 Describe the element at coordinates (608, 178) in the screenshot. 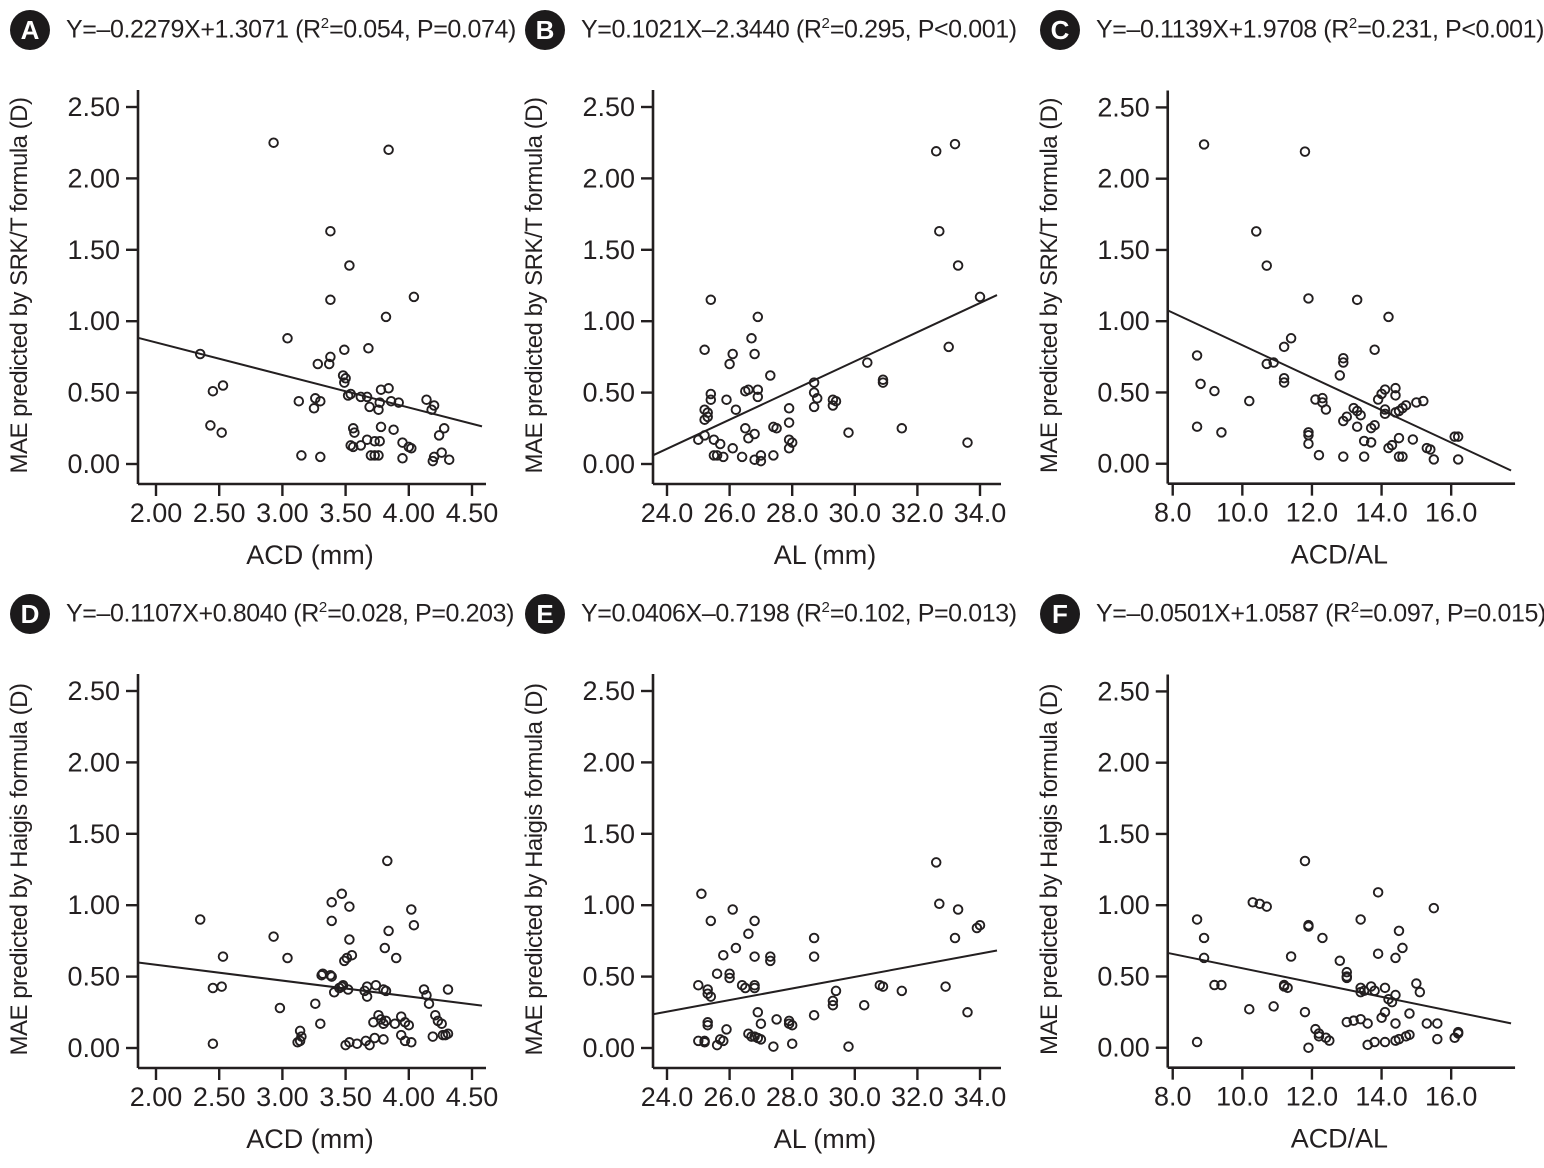

I see `y-tick-label: 2.00` at that location.